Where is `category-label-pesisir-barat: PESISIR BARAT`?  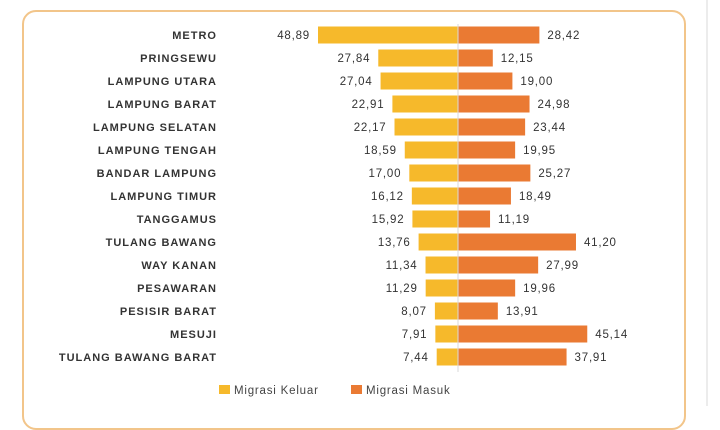
category-label-pesisir-barat: PESISIR BARAT is located at coordinates (168, 312).